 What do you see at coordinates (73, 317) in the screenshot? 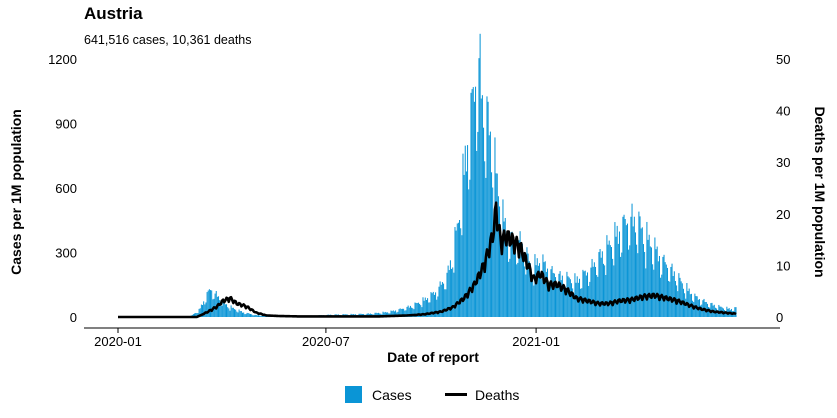
I see `left-tick-label: 0` at bounding box center [73, 317].